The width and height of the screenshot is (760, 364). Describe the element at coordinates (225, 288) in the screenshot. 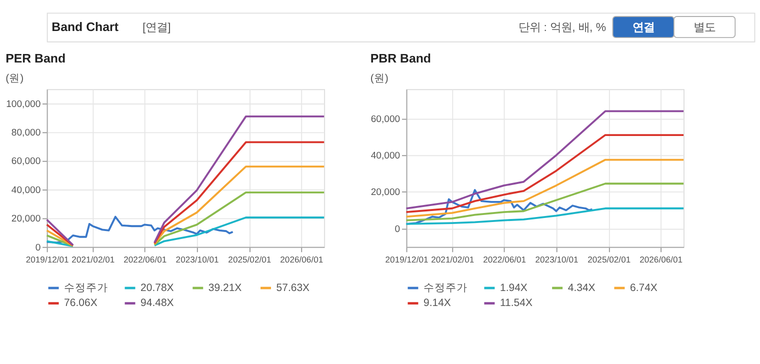

I see `legend-label: 39.21X` at that location.